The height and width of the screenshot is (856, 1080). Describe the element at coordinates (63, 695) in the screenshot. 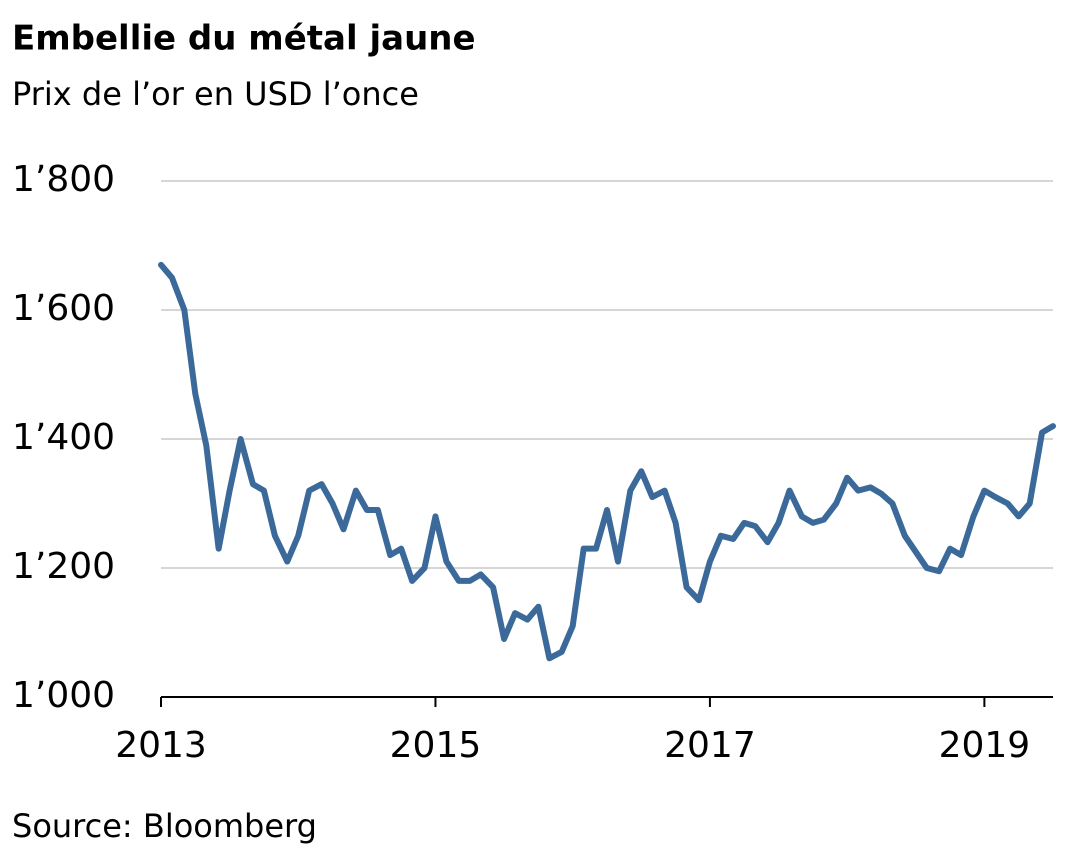

I see `y-tick-label: 1’000` at that location.